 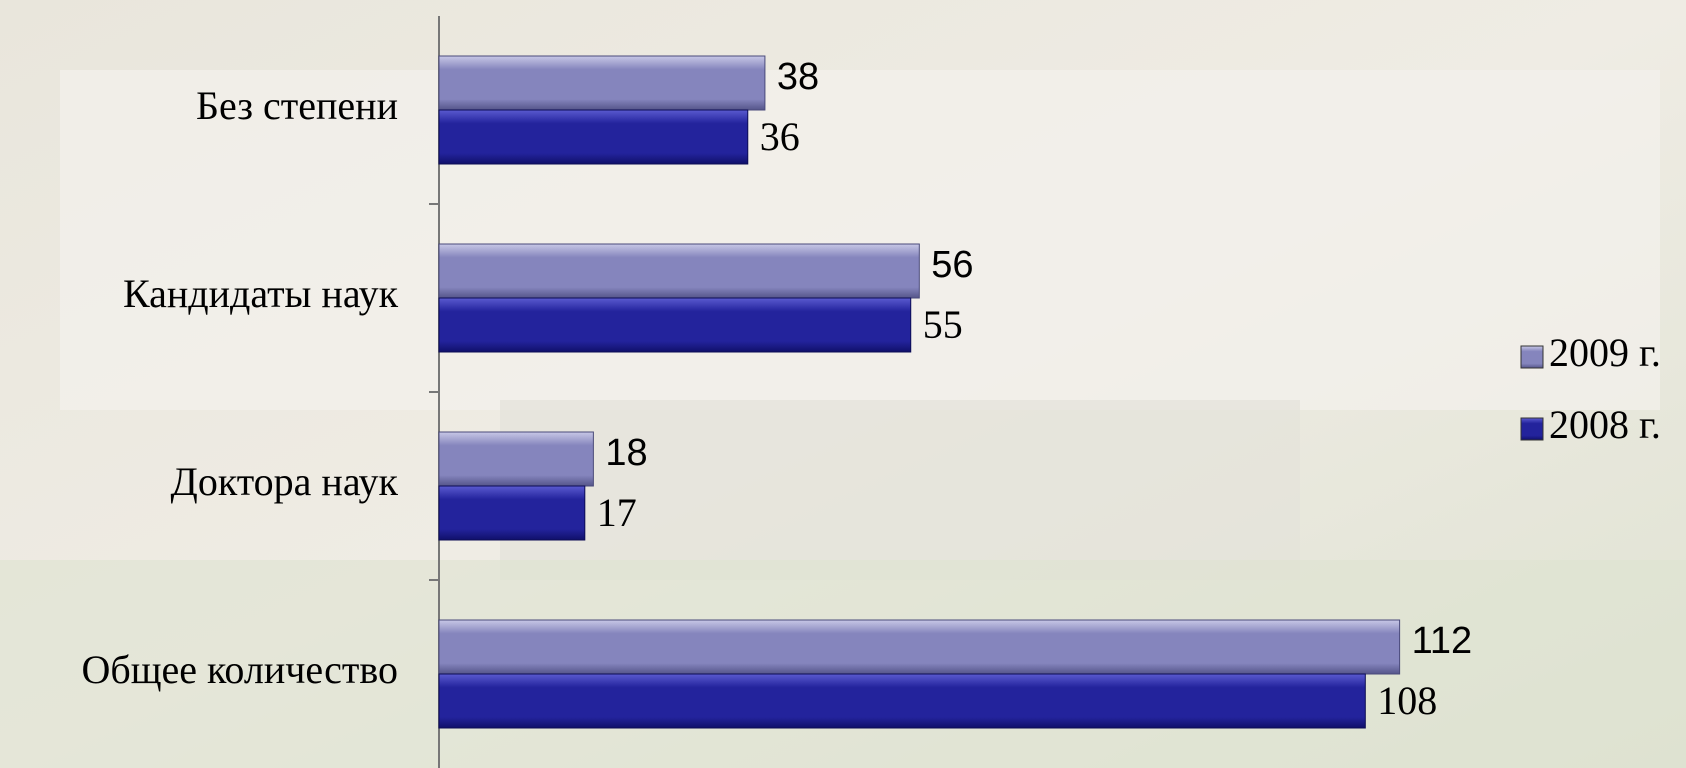 What do you see at coordinates (626, 453) in the screenshot?
I see `value-label: 18` at bounding box center [626, 453].